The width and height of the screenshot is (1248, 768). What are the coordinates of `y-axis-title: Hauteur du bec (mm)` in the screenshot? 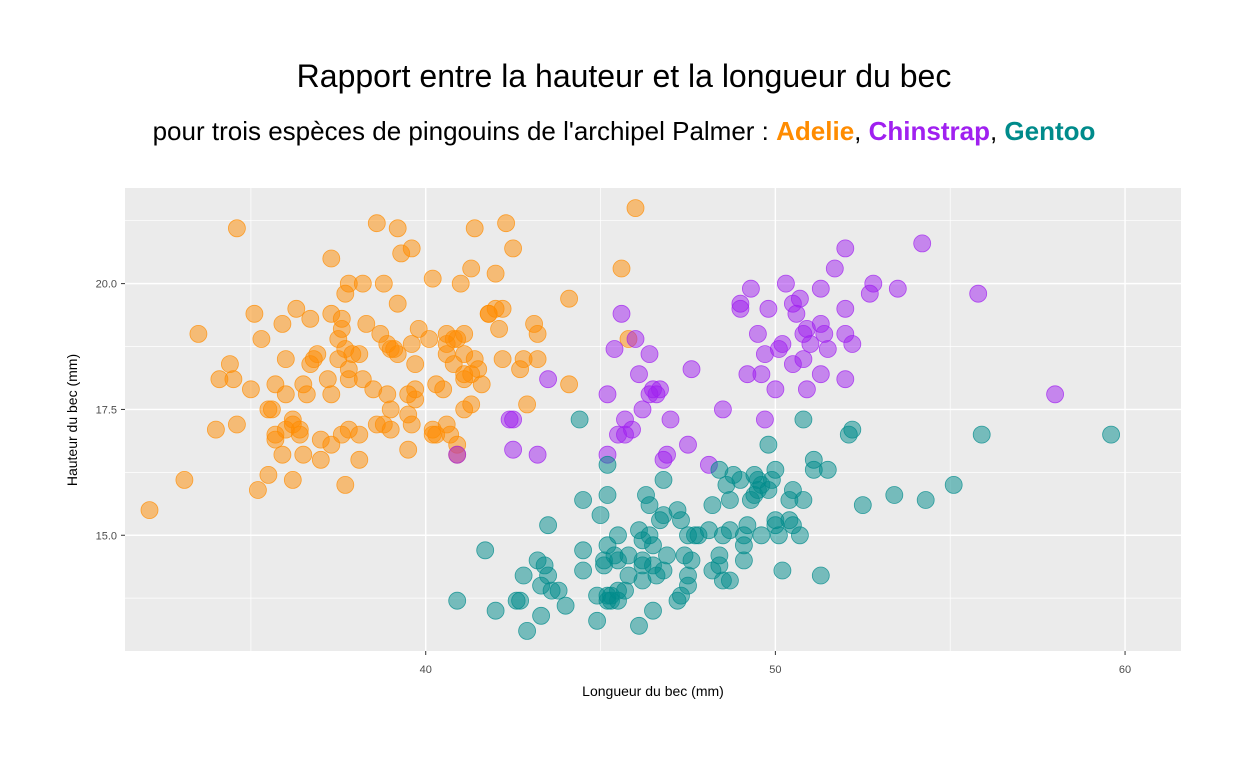 It's located at (72, 420).